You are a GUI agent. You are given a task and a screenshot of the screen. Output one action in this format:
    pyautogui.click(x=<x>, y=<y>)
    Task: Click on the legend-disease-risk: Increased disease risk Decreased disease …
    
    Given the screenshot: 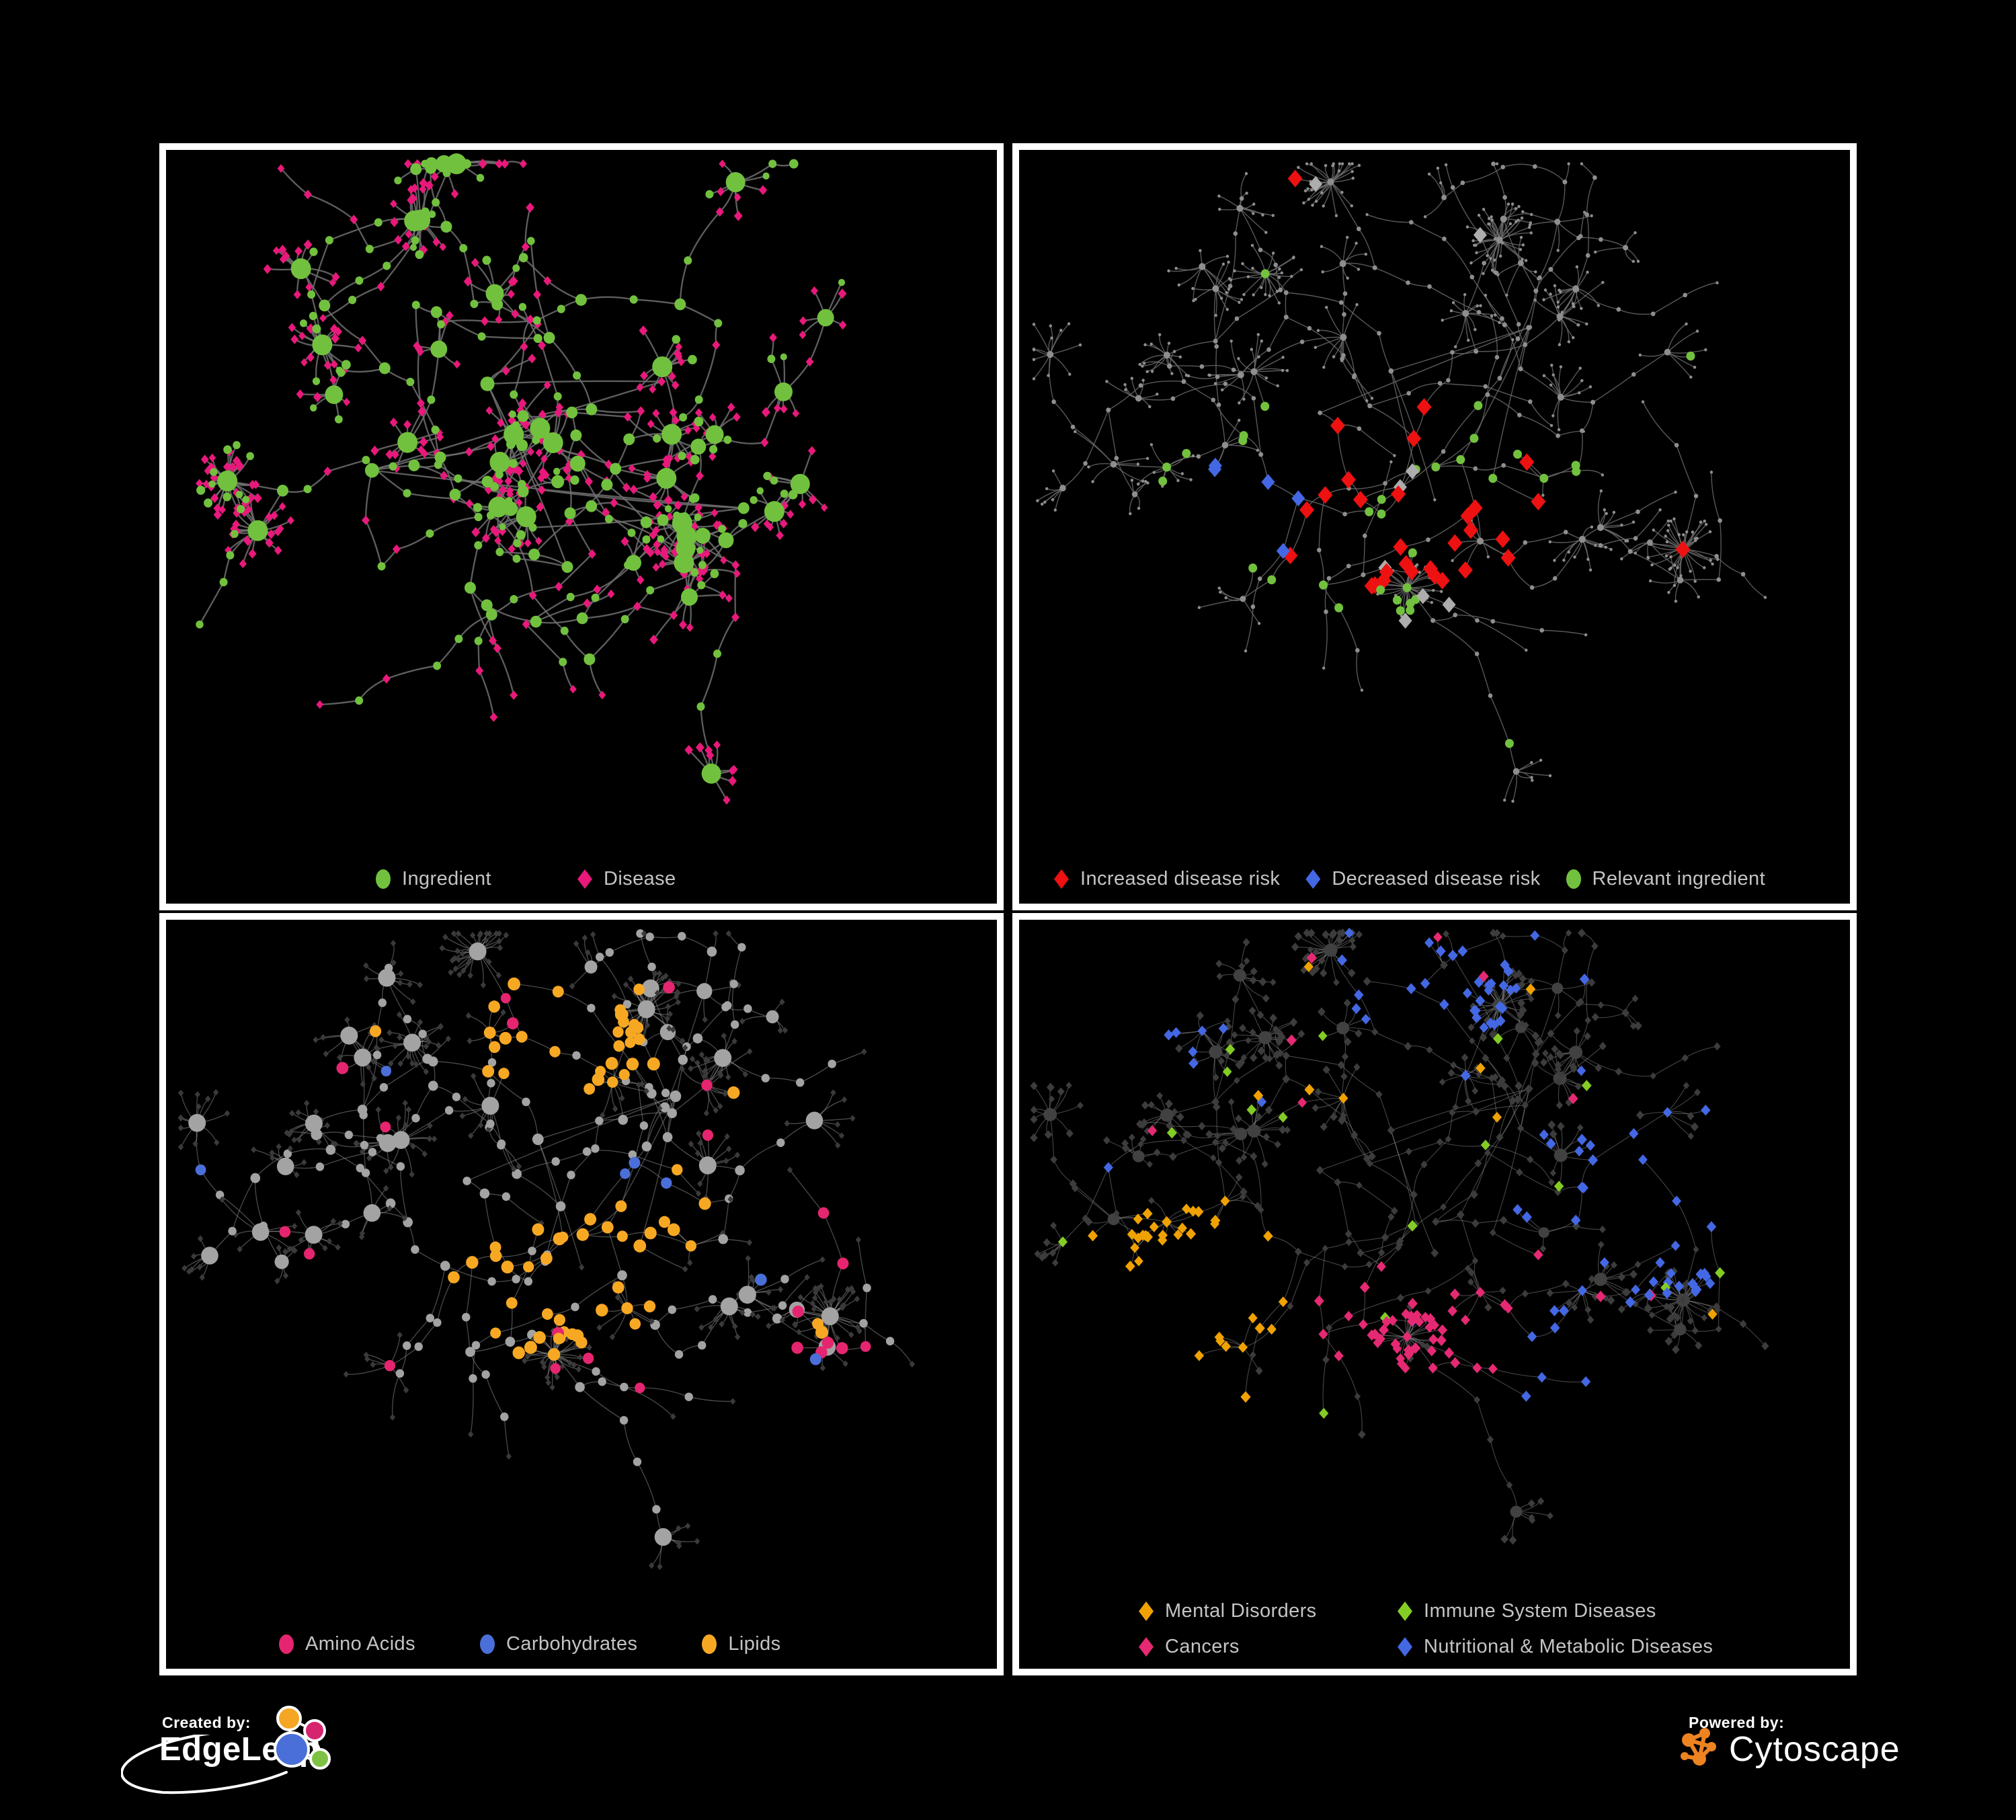 What is the action you would take?
    pyautogui.click(x=1434, y=879)
    